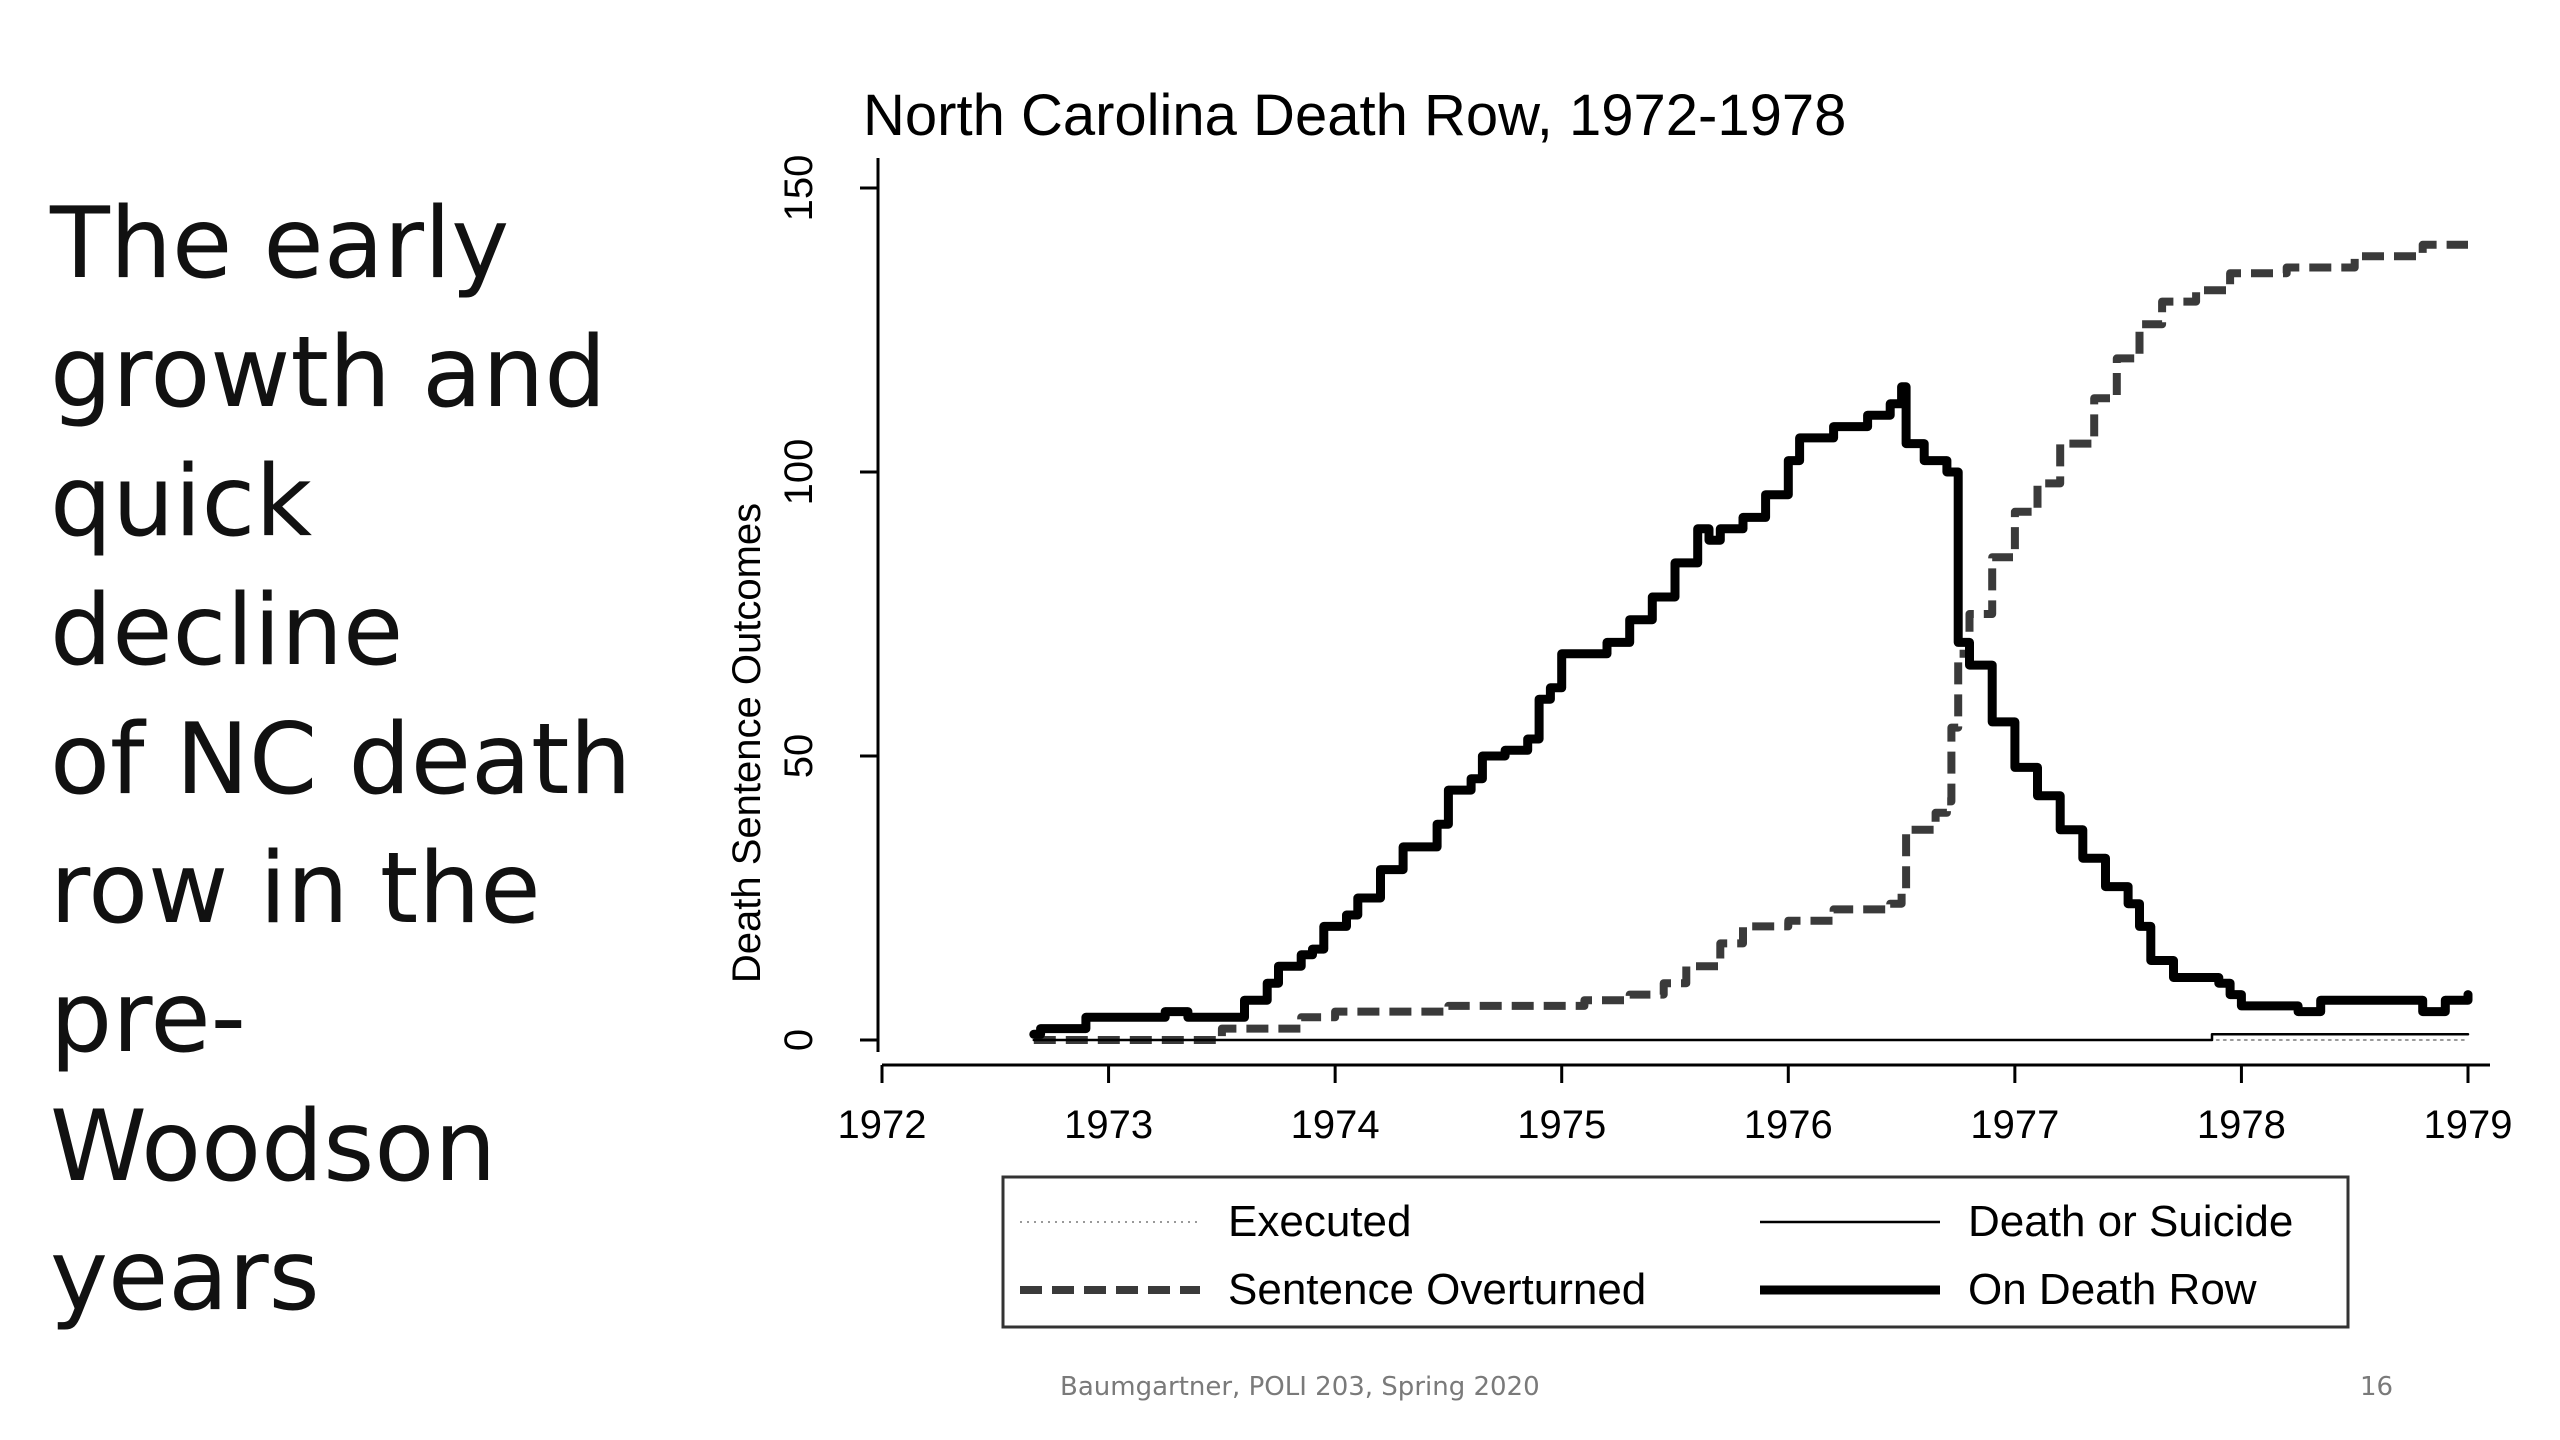 The image size is (2560, 1440). What do you see at coordinates (2130, 1221) in the screenshot?
I see `legend-label: Death or Suicide` at bounding box center [2130, 1221].